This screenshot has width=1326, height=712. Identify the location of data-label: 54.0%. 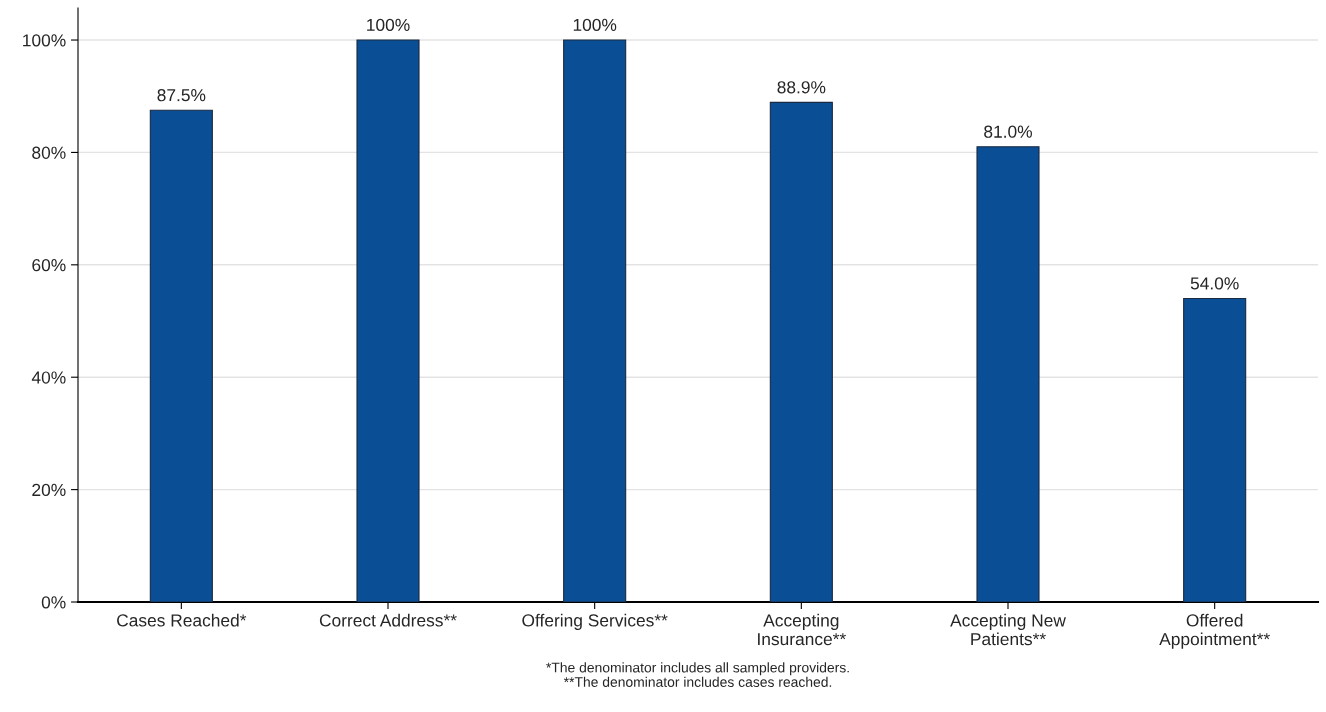
(1214, 283).